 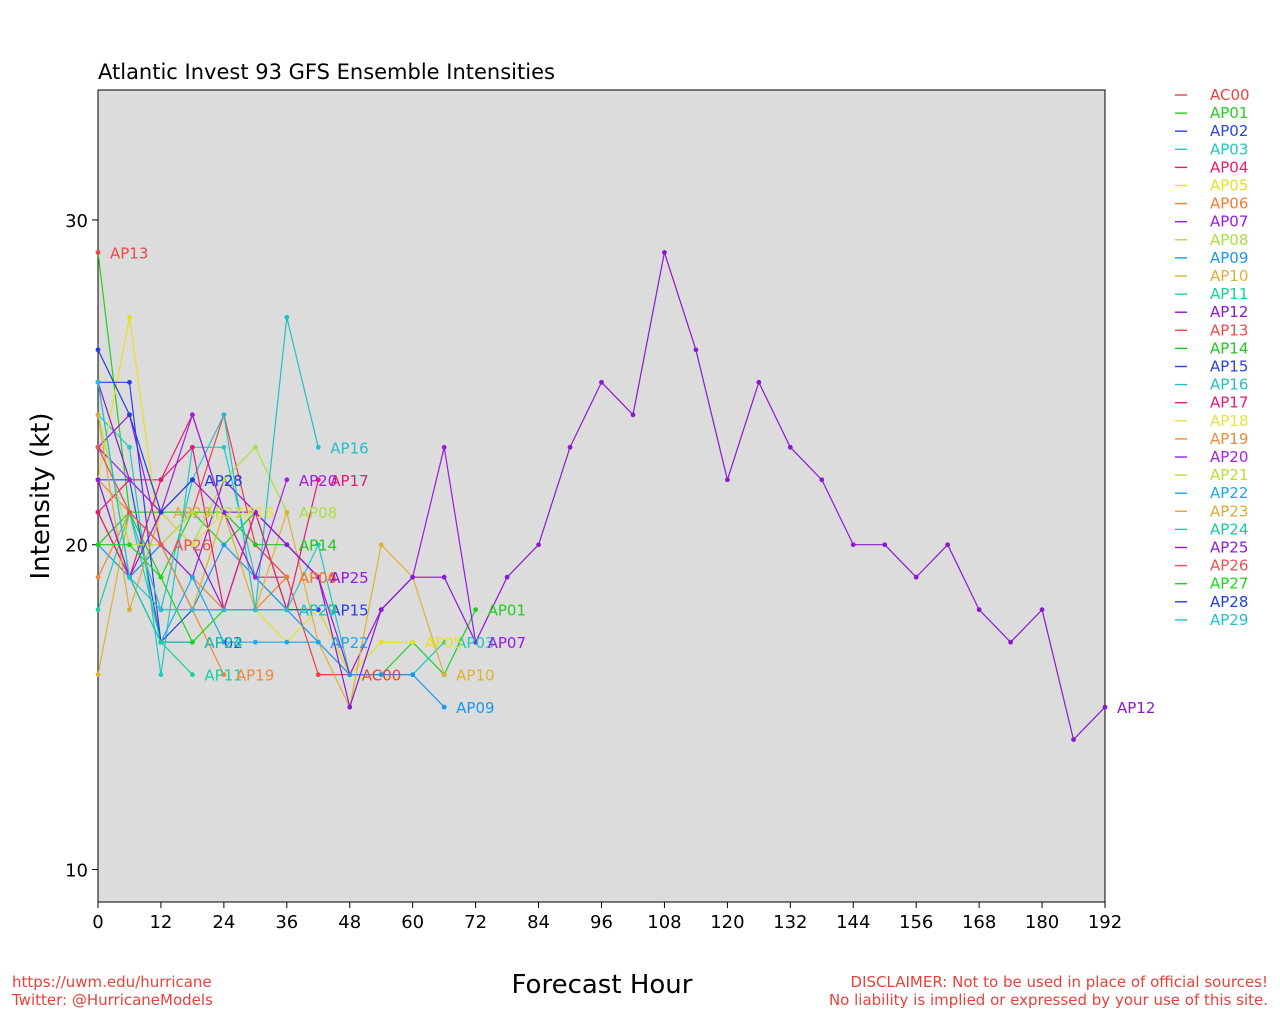 I want to click on legend-item: AP02, so click(x=1211, y=131).